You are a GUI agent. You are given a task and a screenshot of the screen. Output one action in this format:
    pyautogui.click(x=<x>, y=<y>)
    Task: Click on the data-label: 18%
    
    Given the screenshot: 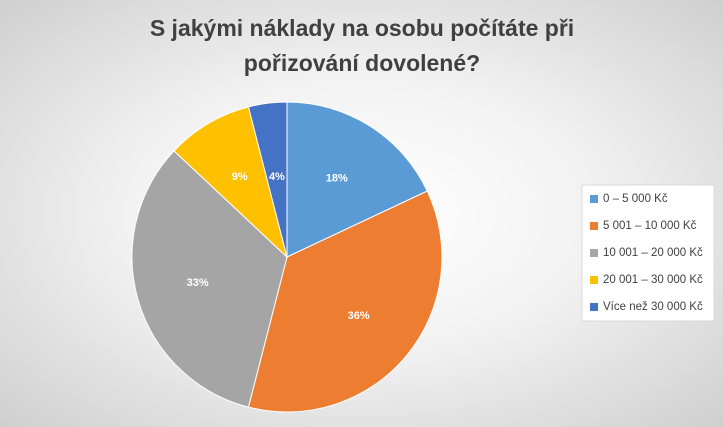 What is the action you would take?
    pyautogui.click(x=337, y=178)
    